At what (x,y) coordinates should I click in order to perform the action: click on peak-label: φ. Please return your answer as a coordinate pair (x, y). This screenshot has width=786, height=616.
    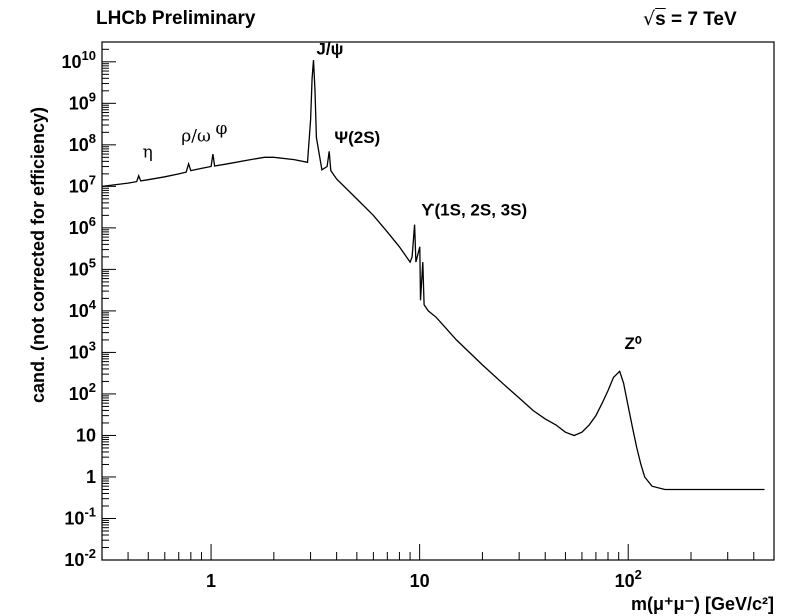
    Looking at the image, I should click on (221, 129).